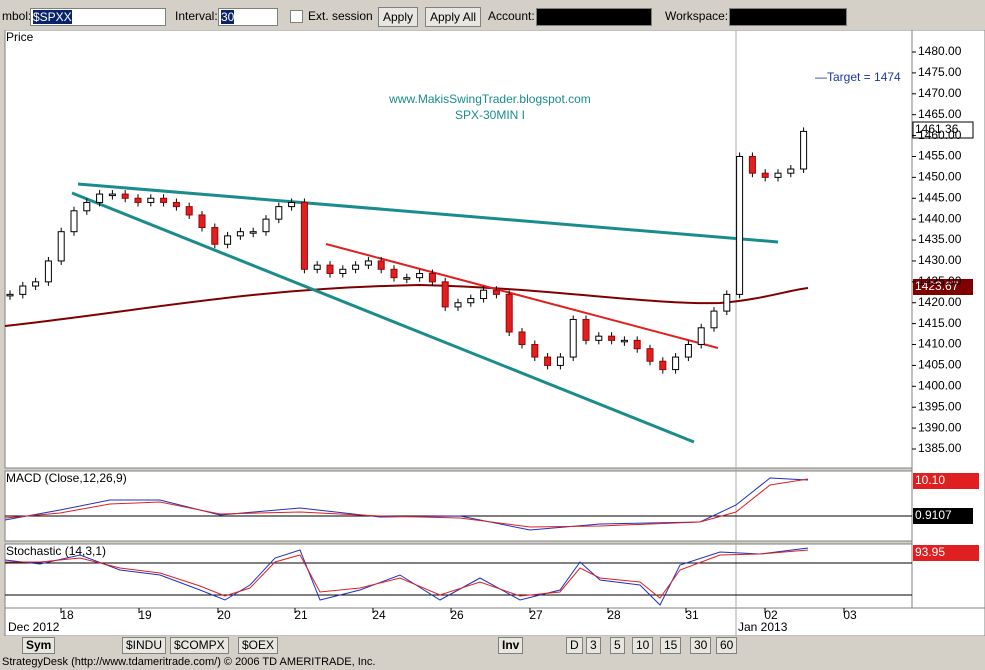  What do you see at coordinates (930, 552) in the screenshot?
I see `stoch-value: 93.95` at bounding box center [930, 552].